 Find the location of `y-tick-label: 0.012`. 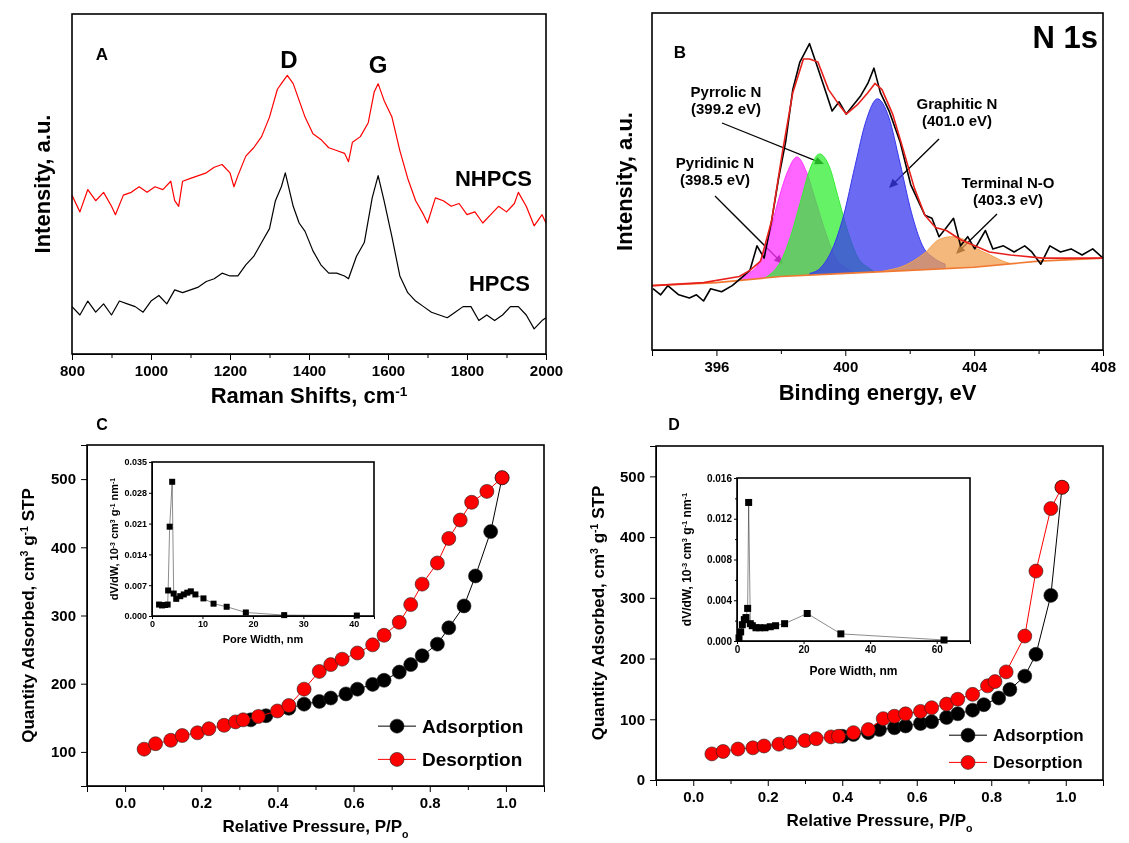

y-tick-label: 0.012 is located at coordinates (719, 519).